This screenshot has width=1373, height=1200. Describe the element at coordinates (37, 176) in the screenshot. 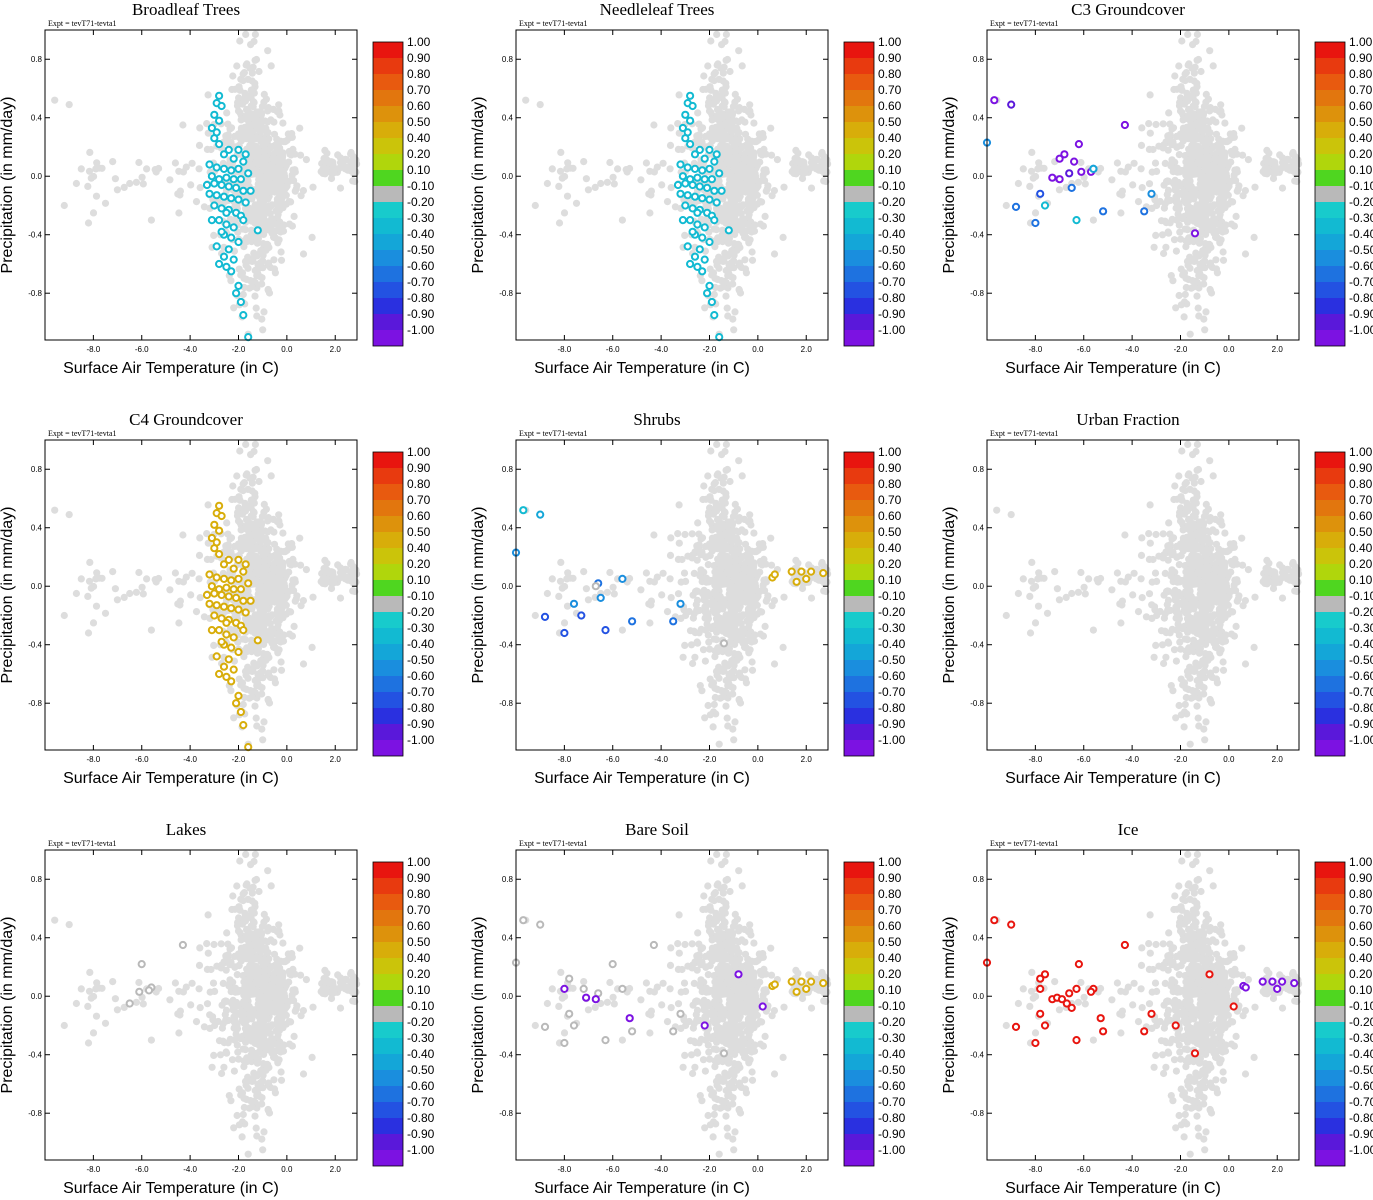

I see `y-tick-label: 0.0` at that location.